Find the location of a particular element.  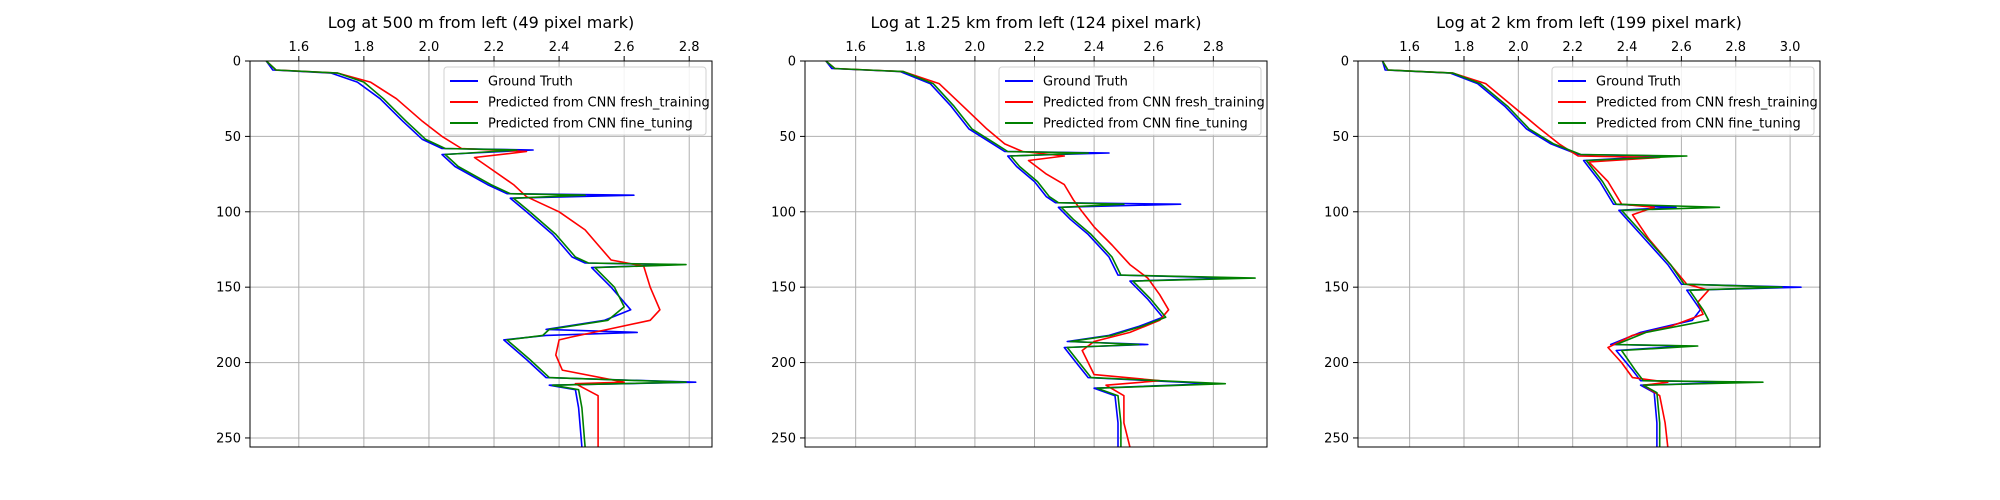

chart-title: Log at 2 km from left (199 pixel mark) is located at coordinates (1589, 22).